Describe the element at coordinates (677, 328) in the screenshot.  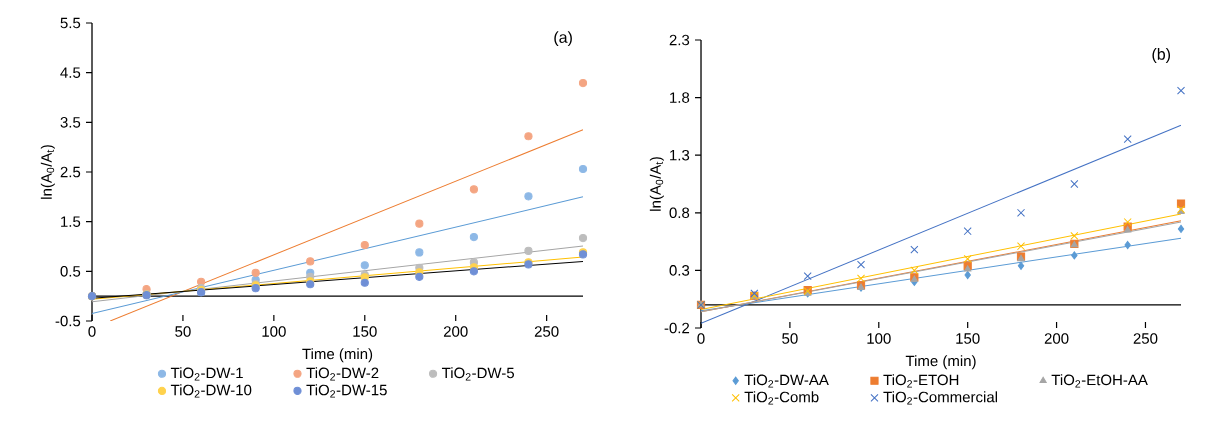
I see `y-tick-label: -0.2` at that location.